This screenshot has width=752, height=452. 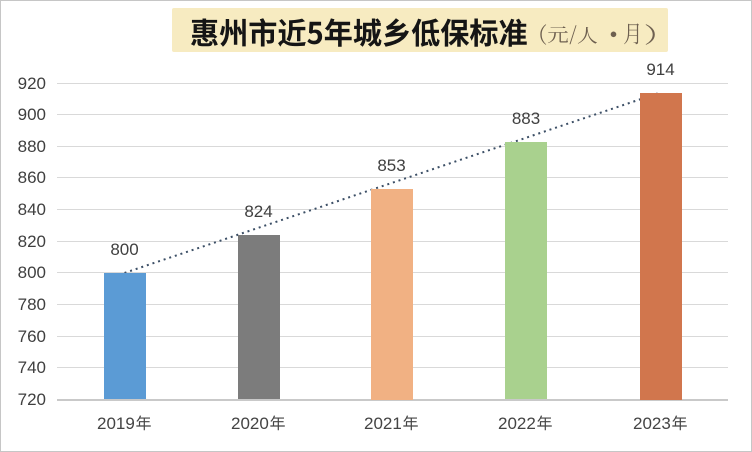 What do you see at coordinates (116, 423) in the screenshot?
I see `svg-text: 2019` at bounding box center [116, 423].